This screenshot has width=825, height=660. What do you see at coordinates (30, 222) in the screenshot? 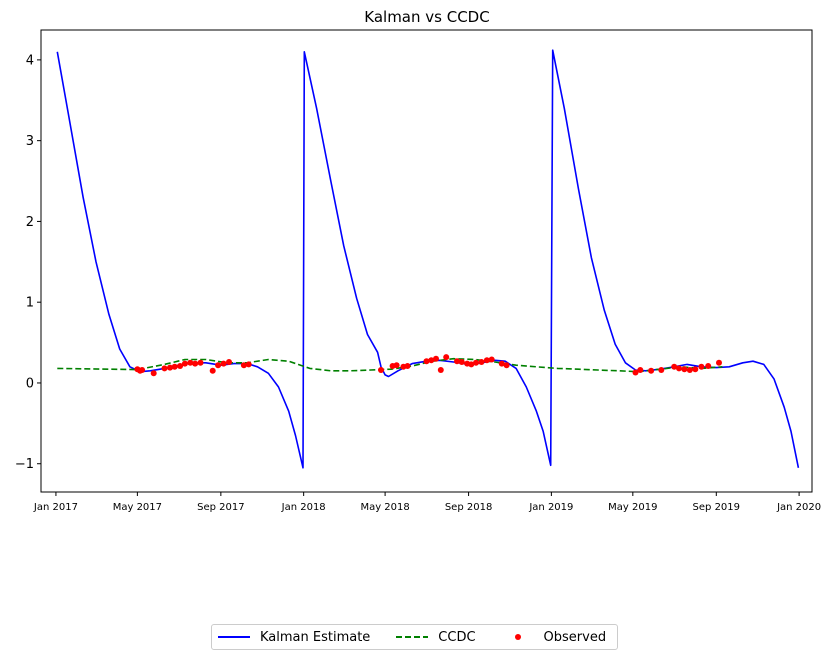
I see `y-tick-label: 2` at bounding box center [30, 222].